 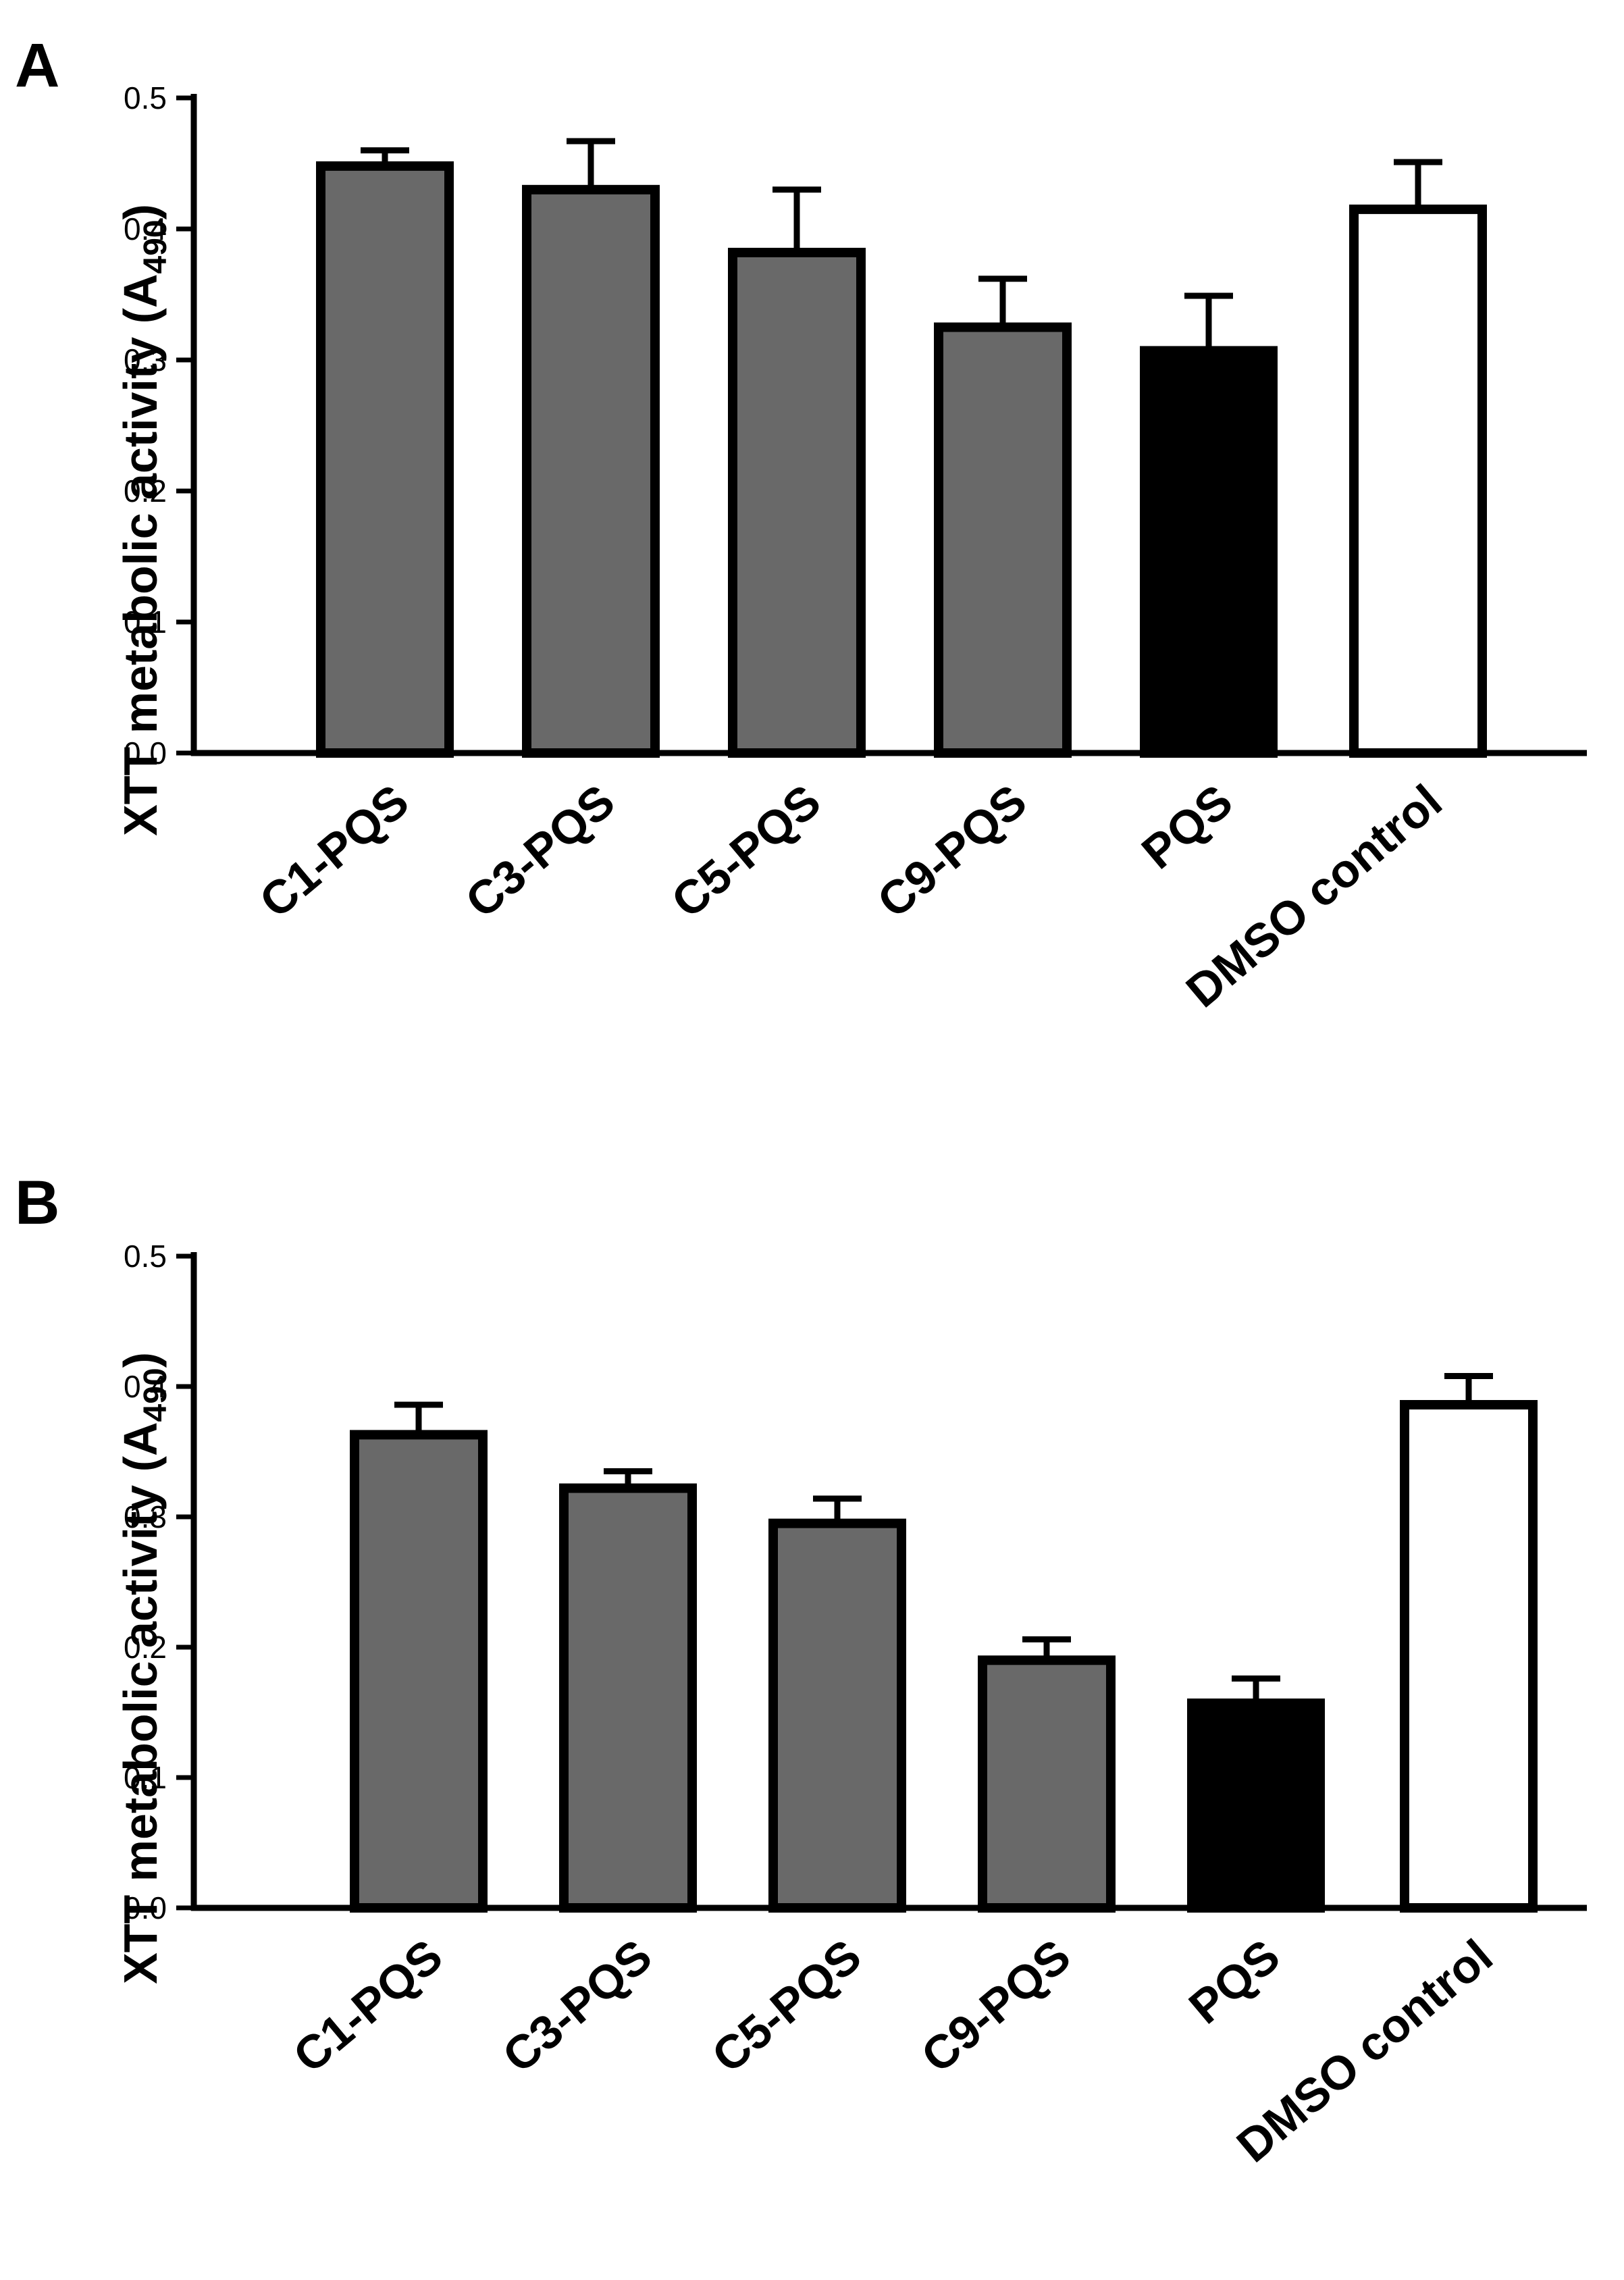 I want to click on panel-label: A, so click(x=37, y=65).